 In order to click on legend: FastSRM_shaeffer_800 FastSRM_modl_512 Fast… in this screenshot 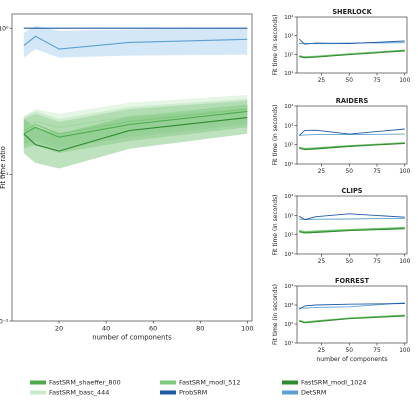, I will do `click(198, 388)`.